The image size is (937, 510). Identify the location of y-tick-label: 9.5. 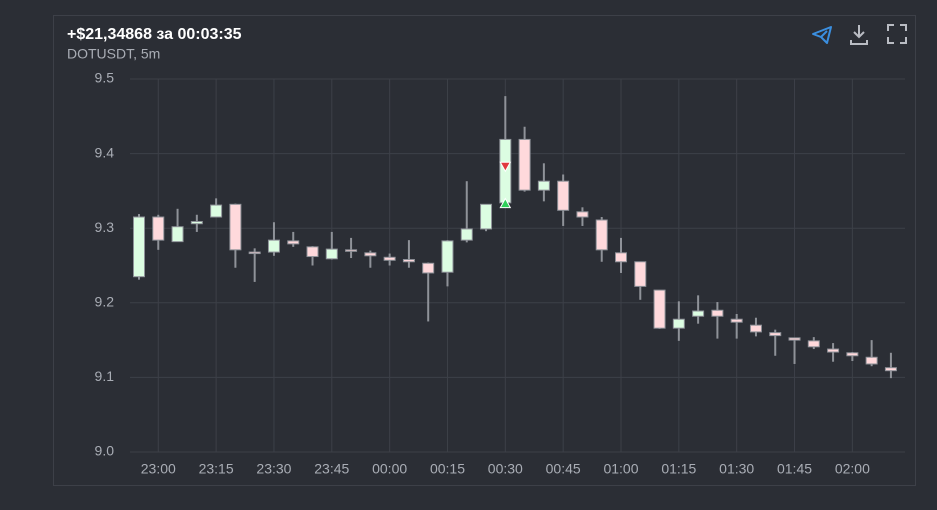
(105, 78).